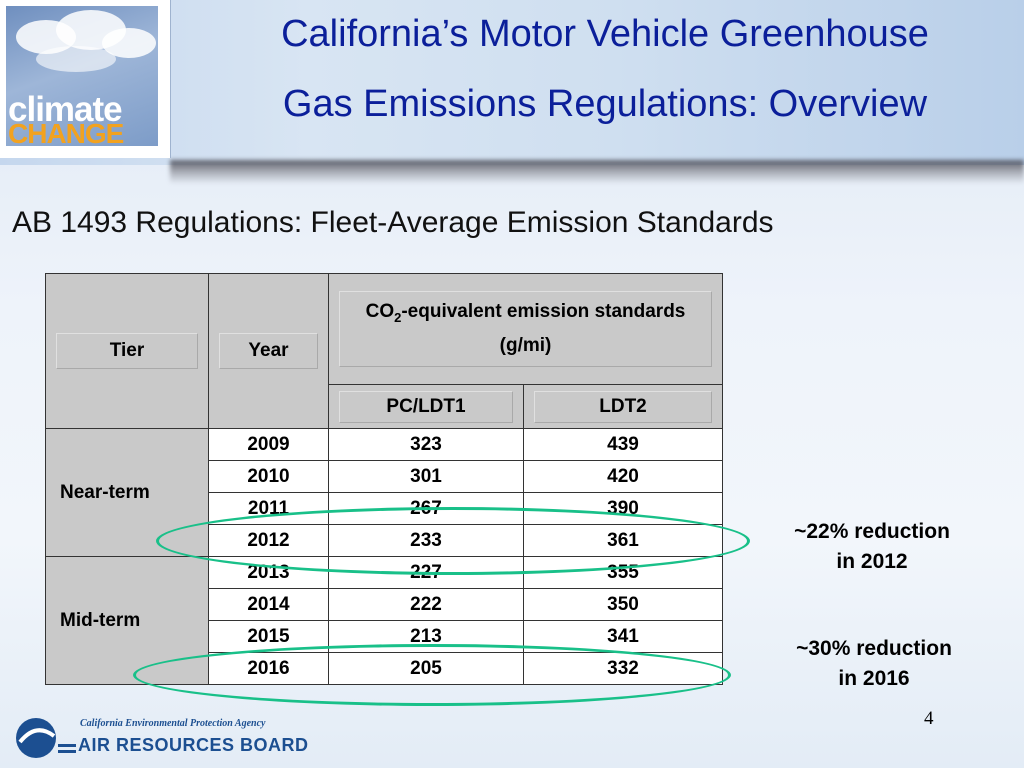 The width and height of the screenshot is (1024, 768). Describe the element at coordinates (605, 104) in the screenshot. I see `title-line-2: Gas Emissions Regulations: Overview` at that location.